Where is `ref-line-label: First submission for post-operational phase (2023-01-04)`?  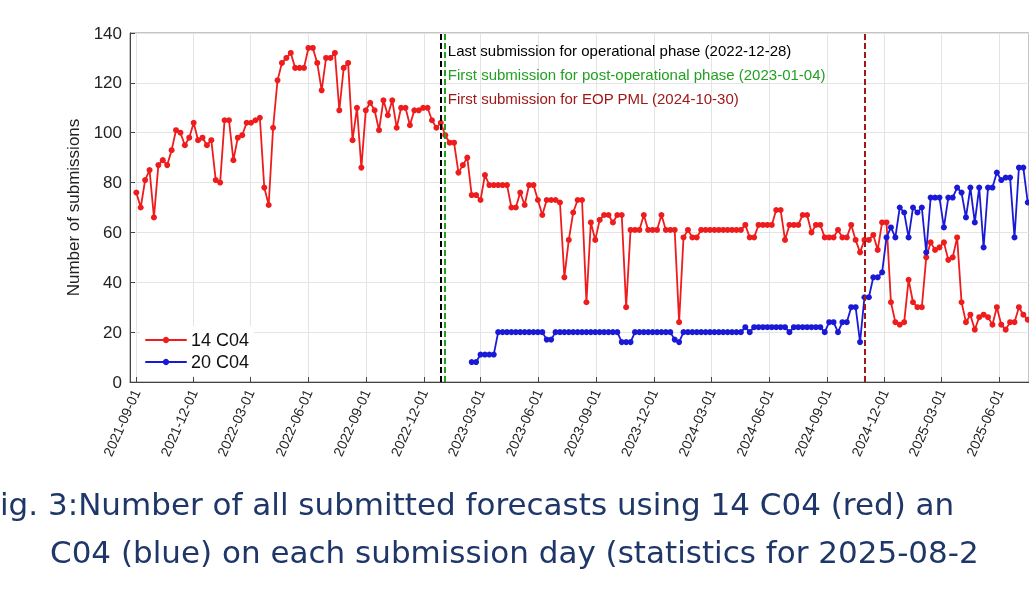 ref-line-label: First submission for post-operational phase (2023-01-04) is located at coordinates (636, 74).